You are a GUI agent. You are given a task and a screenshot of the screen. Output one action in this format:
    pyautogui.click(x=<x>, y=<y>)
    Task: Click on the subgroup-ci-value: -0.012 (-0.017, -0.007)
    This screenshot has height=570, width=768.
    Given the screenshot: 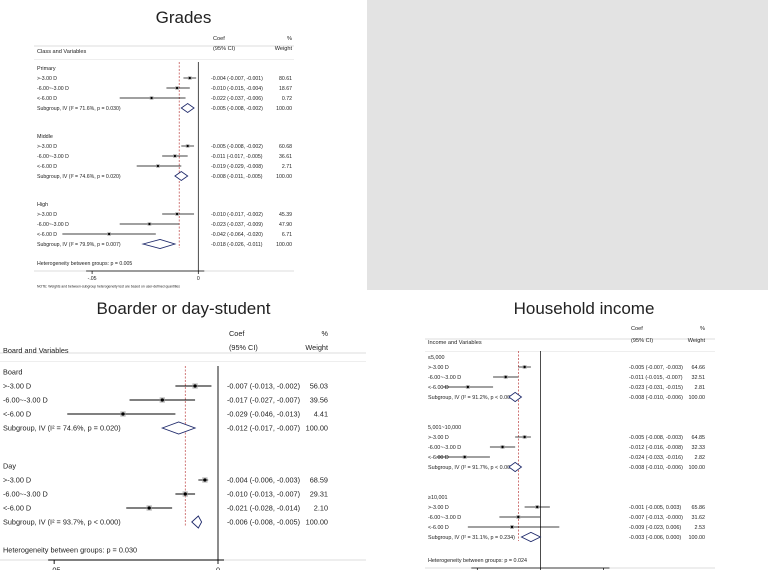 What is the action you would take?
    pyautogui.click(x=263, y=428)
    